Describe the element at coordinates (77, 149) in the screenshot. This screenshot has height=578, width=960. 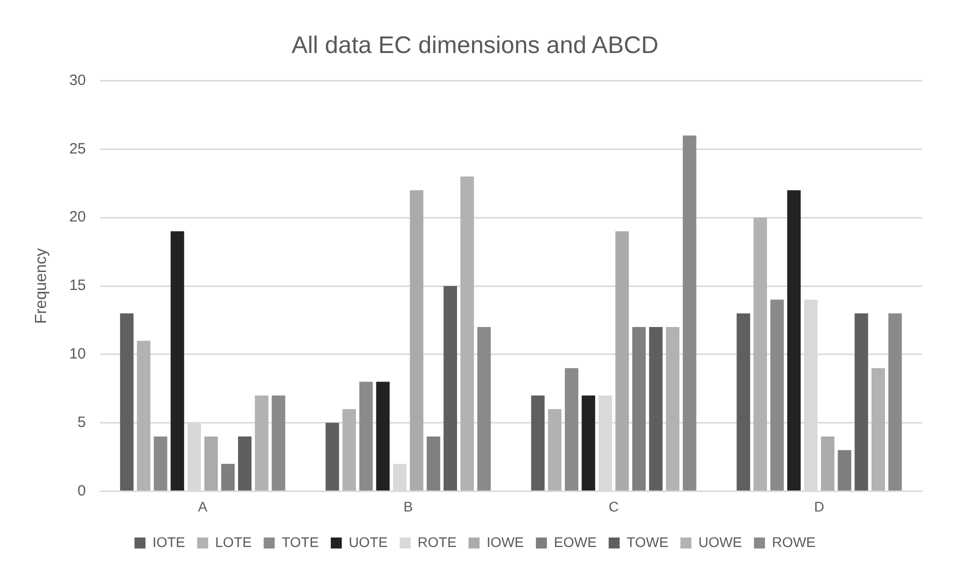
I see `y-tick-label: 25` at that location.